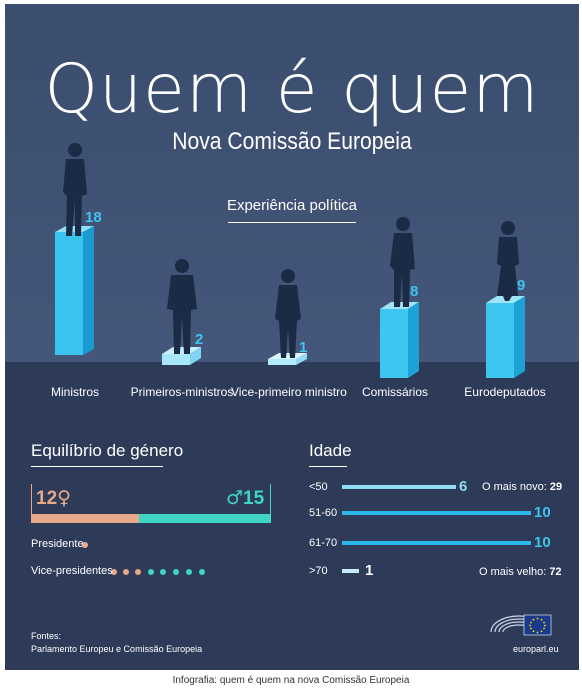 The width and height of the screenshot is (582, 695). What do you see at coordinates (463, 486) in the screenshot?
I see `age-value-under-50: 6` at bounding box center [463, 486].